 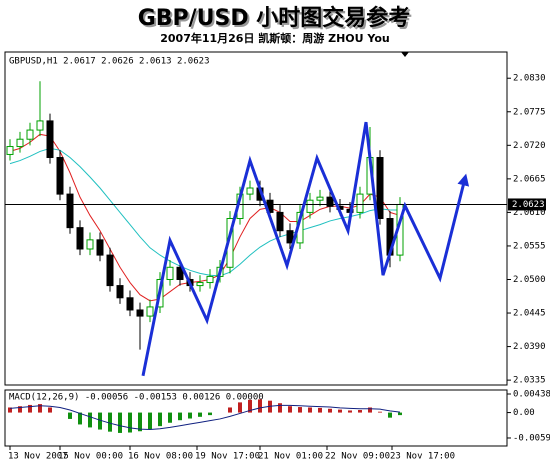 What do you see at coordinates (529, 146) in the screenshot?
I see `y-tick-label: 2.0720` at bounding box center [529, 146].